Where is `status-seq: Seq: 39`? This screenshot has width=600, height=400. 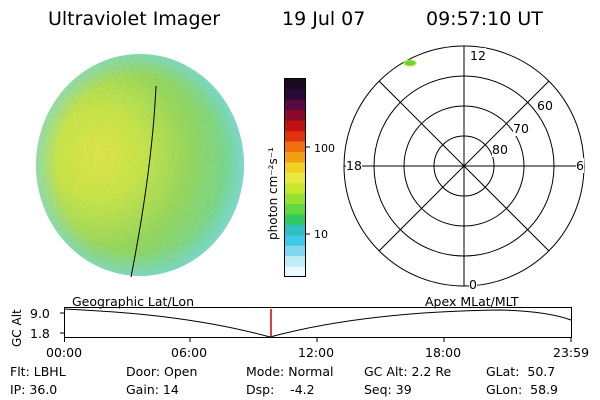 status-seq: Seq: 39 is located at coordinates (388, 389).